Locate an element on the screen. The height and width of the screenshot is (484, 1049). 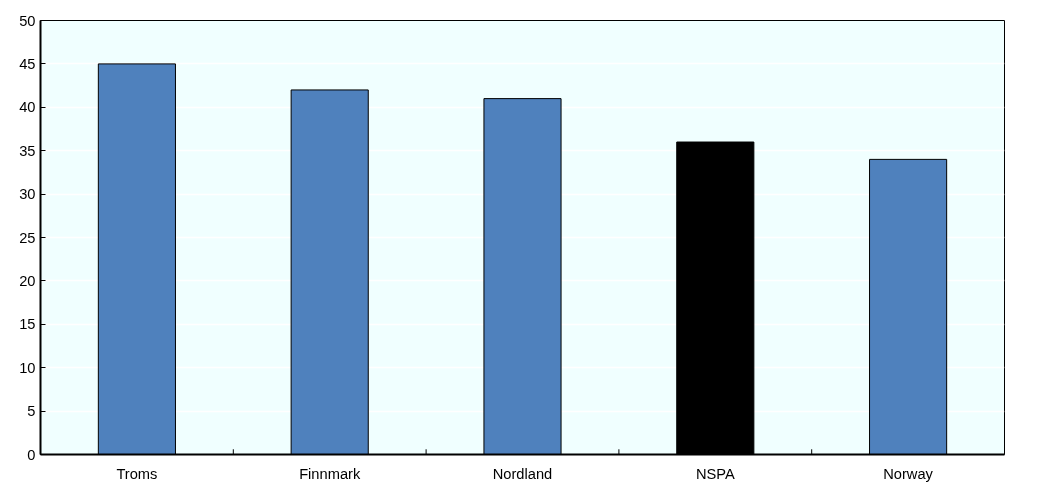
y-tick-label: 30 is located at coordinates (27, 194).